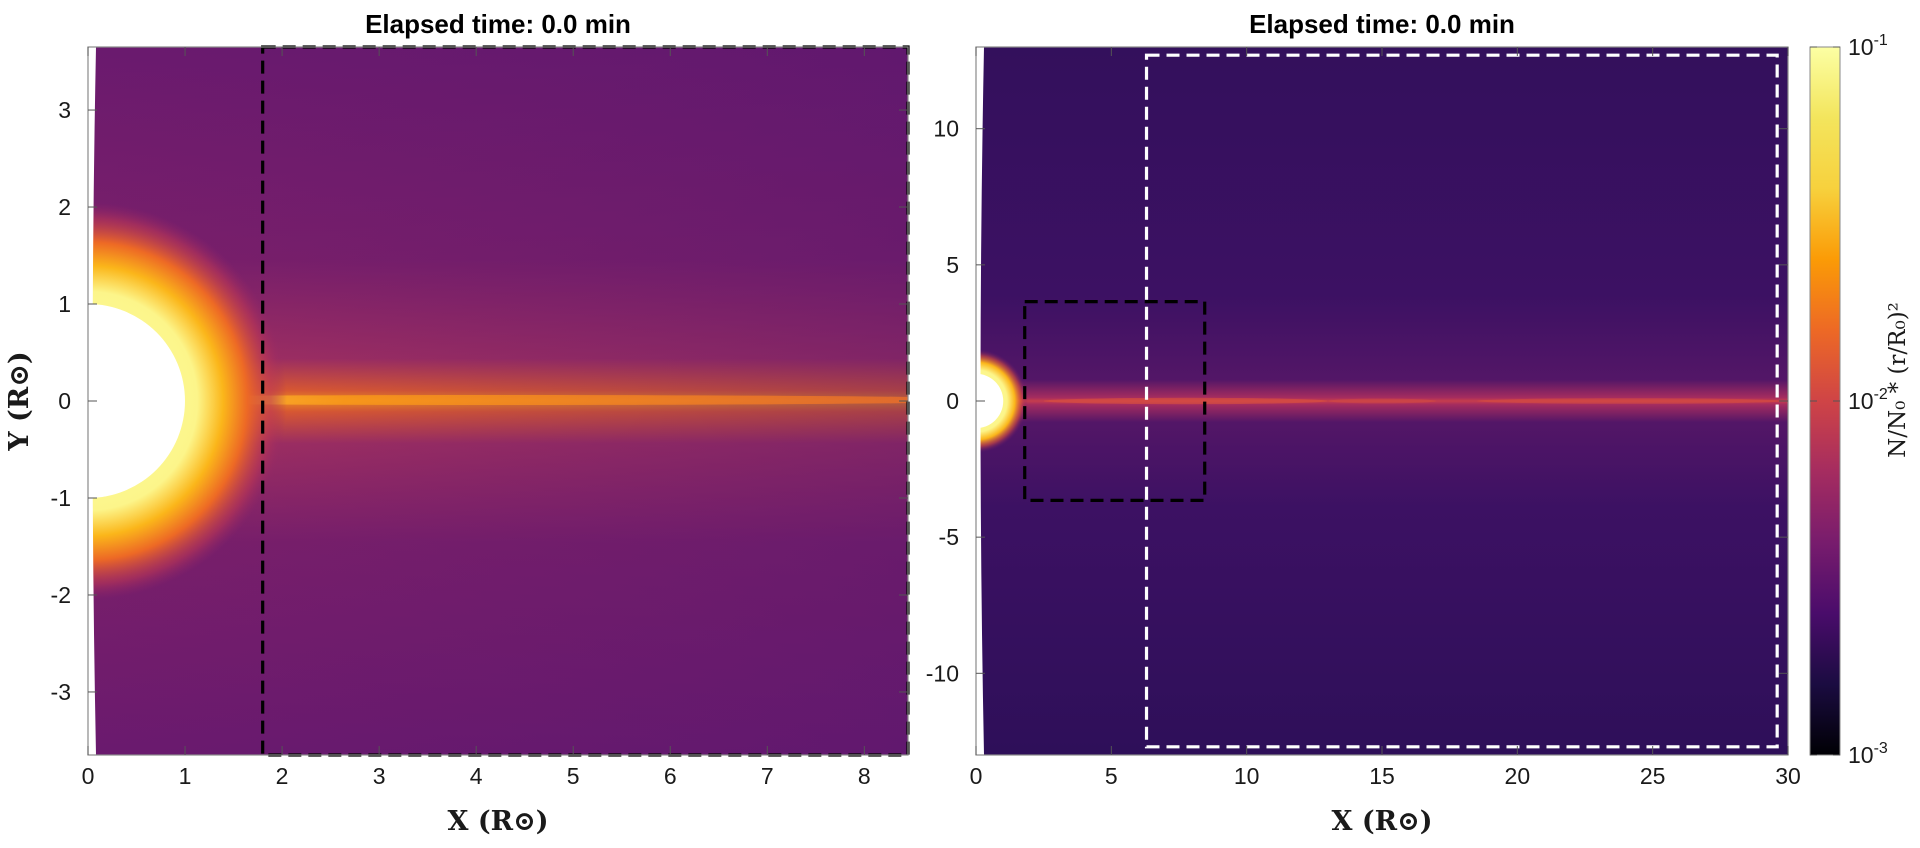  What do you see at coordinates (1653, 776) in the screenshot?
I see `right-x-tick-label: 25` at bounding box center [1653, 776].